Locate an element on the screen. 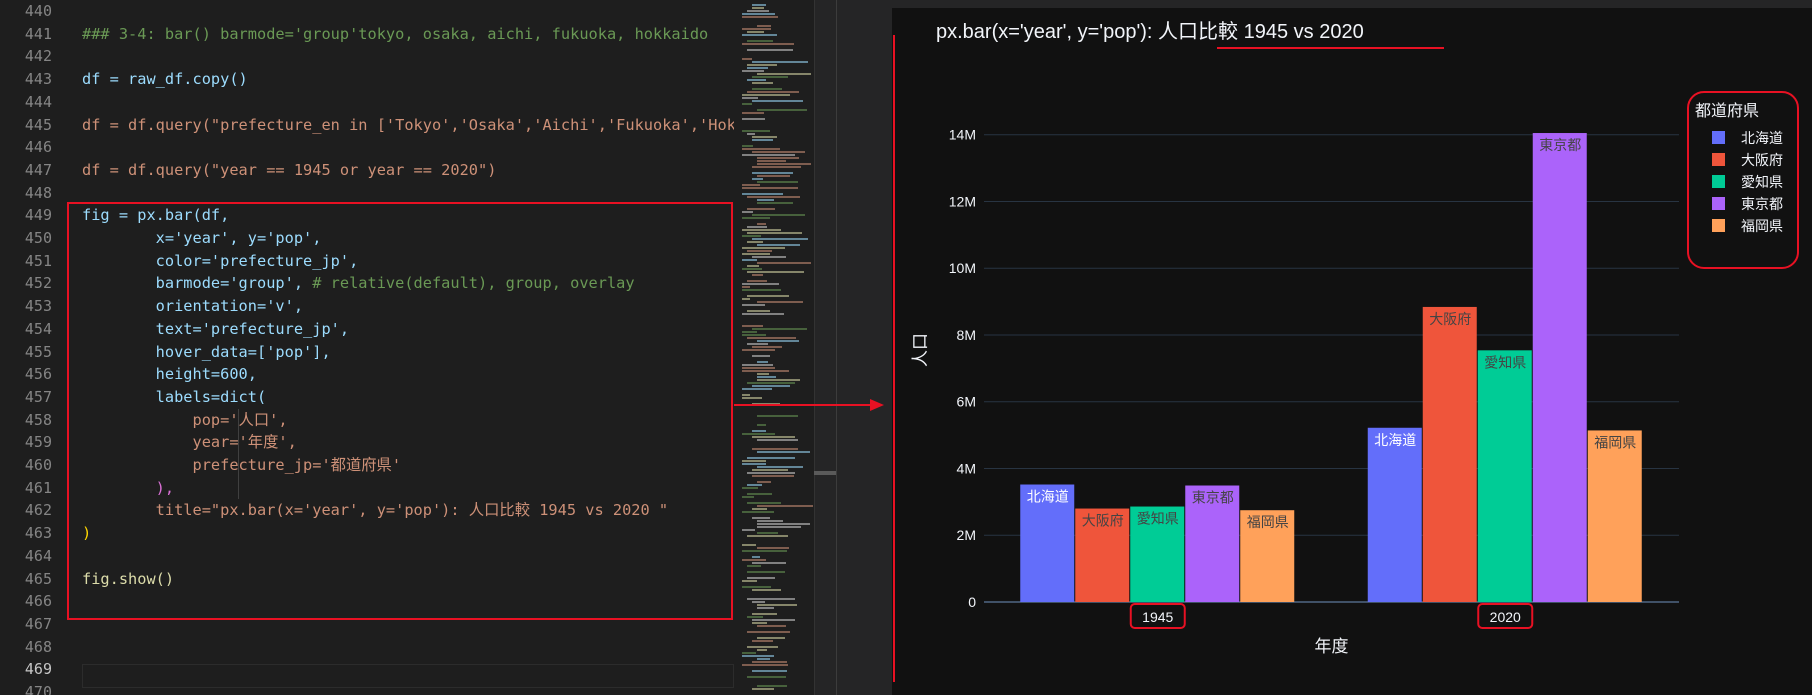  code-line-463: ) is located at coordinates (87, 533).